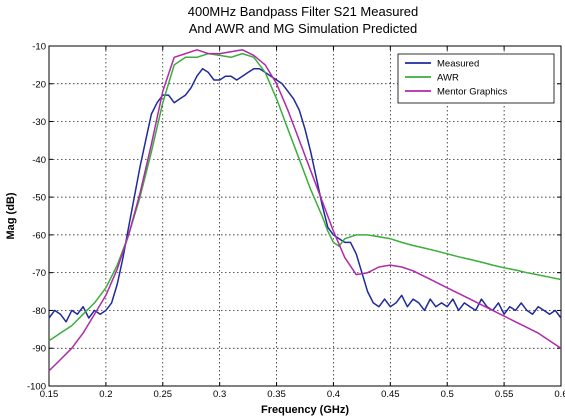  I want to click on x-tick-label: 0.45, so click(390, 394).